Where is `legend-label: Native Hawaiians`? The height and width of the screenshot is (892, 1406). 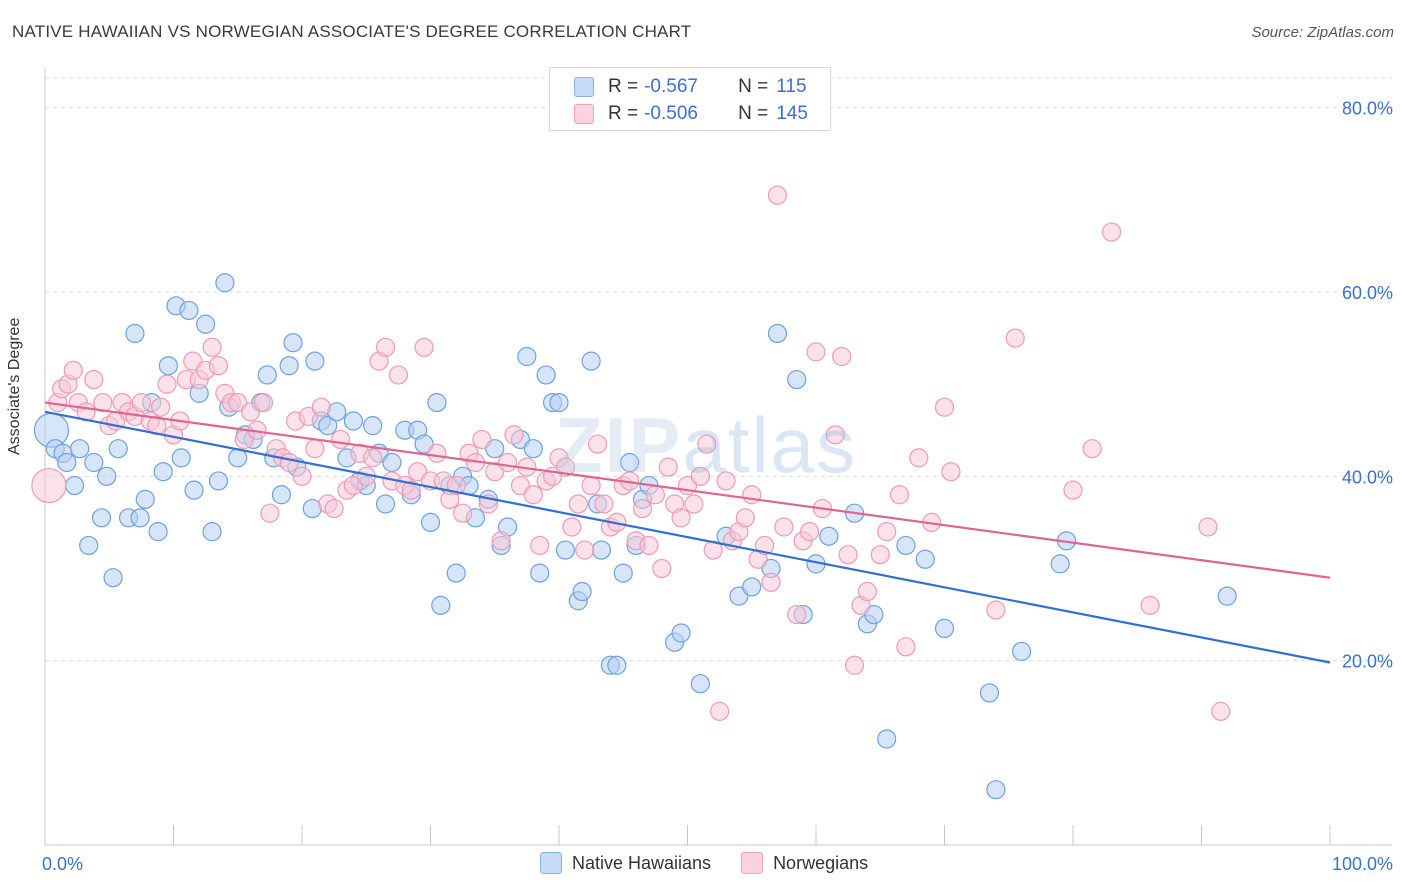
legend-label: Native Hawaiians is located at coordinates (642, 862).